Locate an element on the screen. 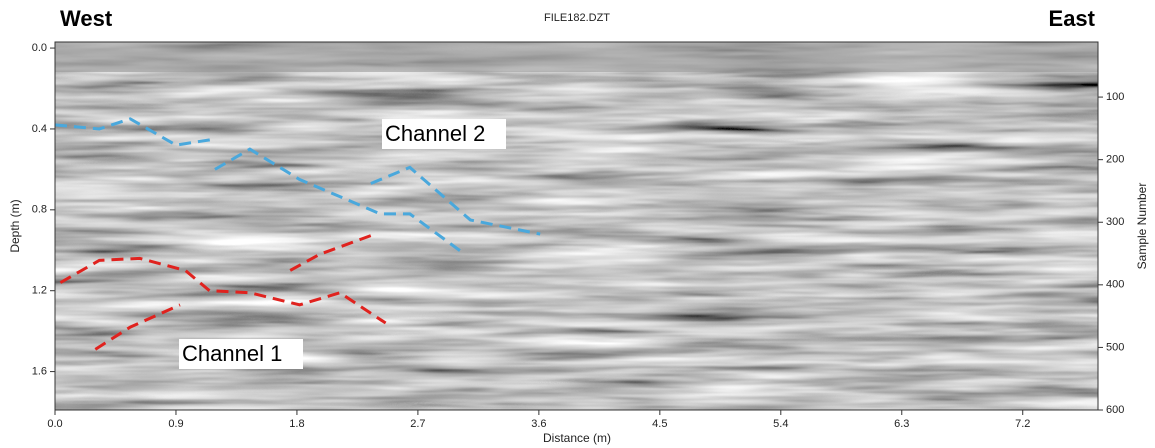 The image size is (1155, 448). y-tick-label: 1.6 is located at coordinates (39, 371).